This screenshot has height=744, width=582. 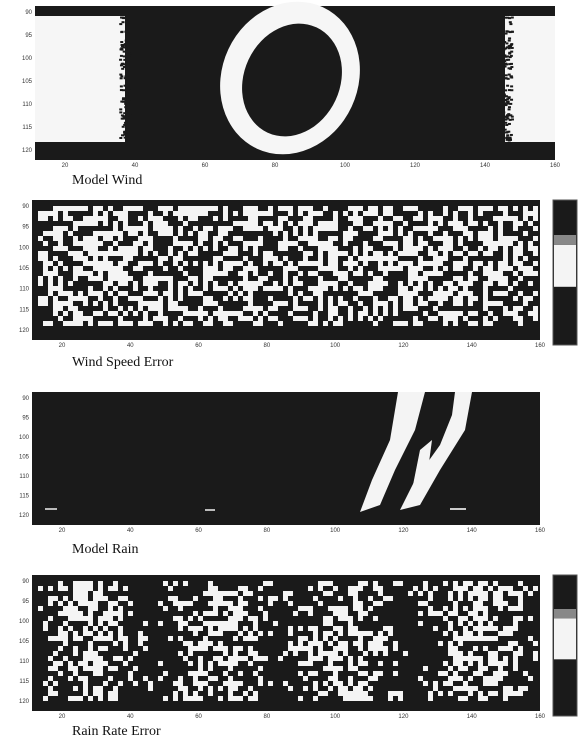 What do you see at coordinates (135, 166) in the screenshot?
I see `x-tick-label: 40` at bounding box center [135, 166].